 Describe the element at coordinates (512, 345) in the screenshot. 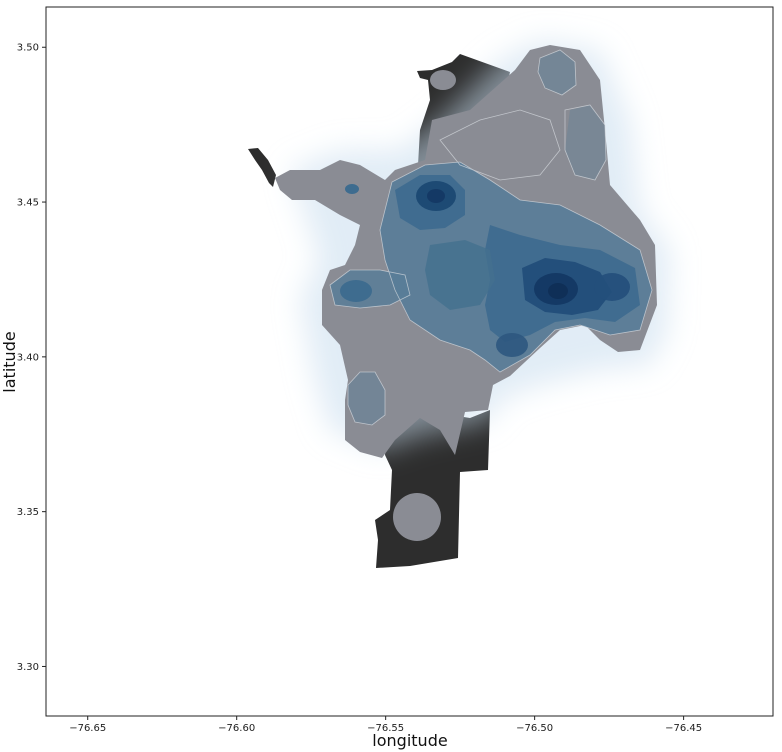

I see `density-peak-south-east` at that location.